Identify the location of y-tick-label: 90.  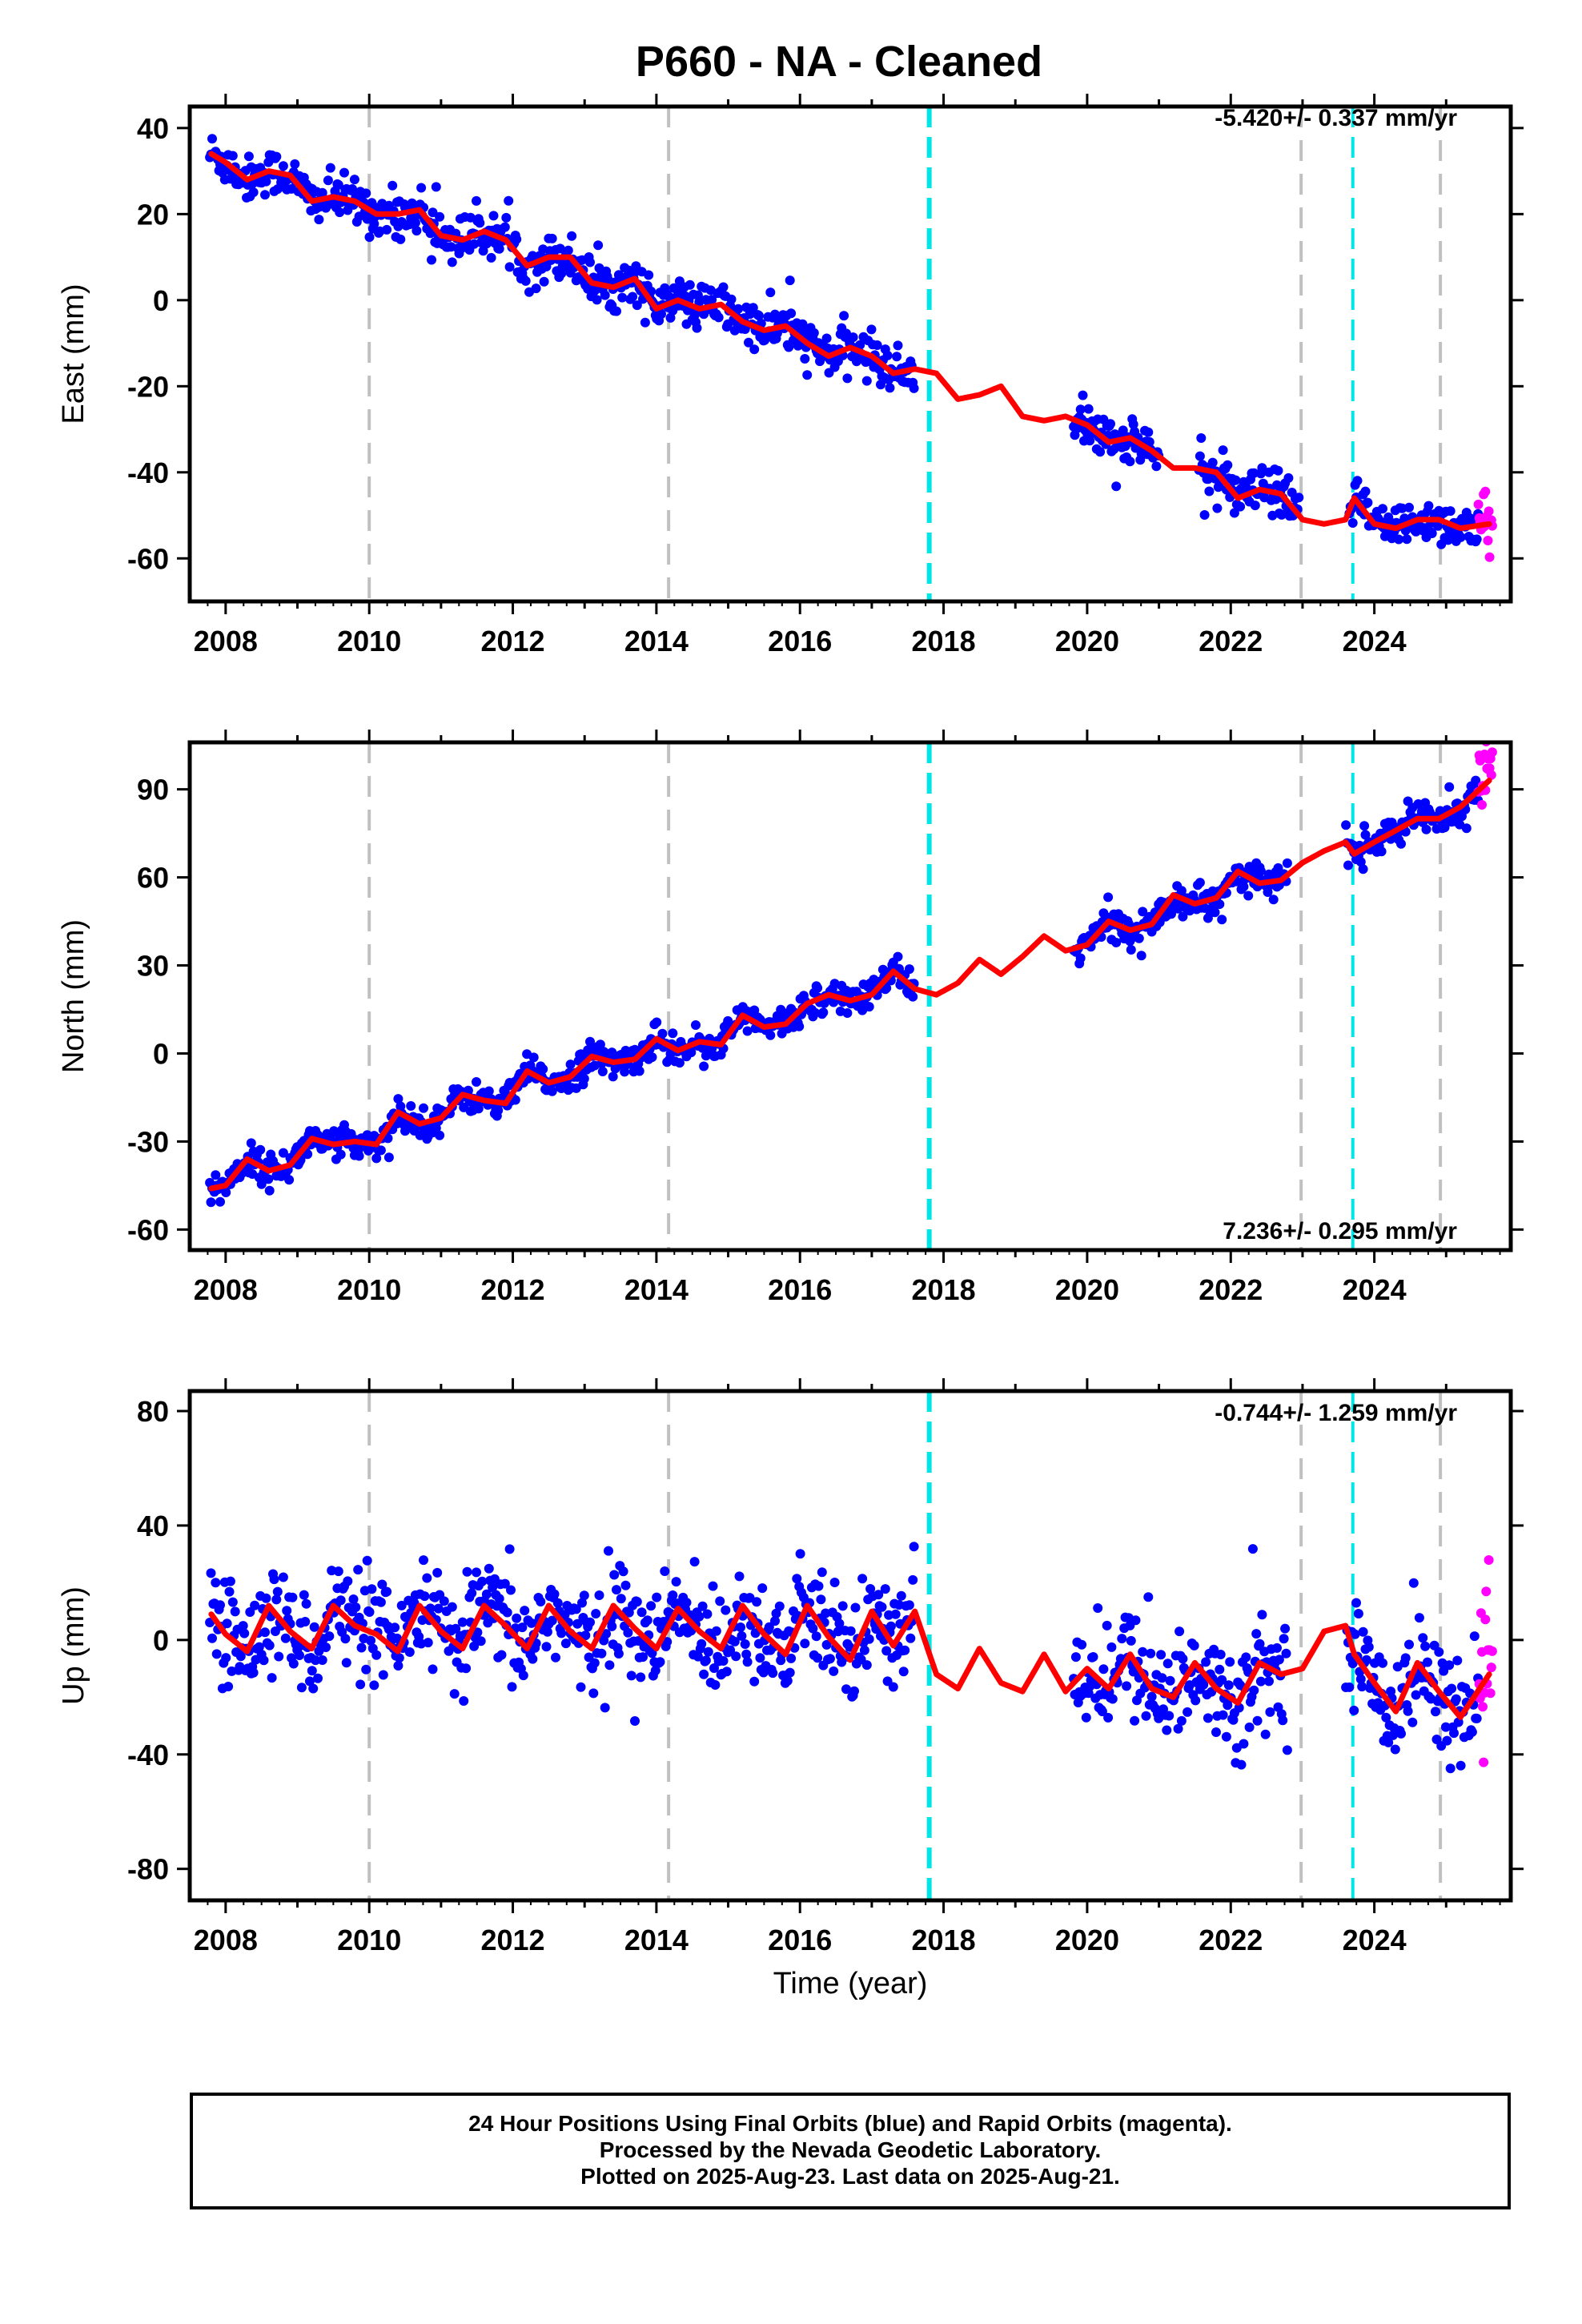
(153, 790).